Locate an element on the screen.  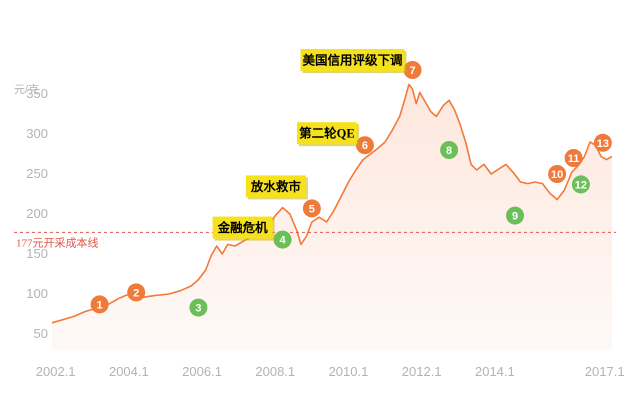
event-marker-number: 11 is located at coordinates (574, 159).